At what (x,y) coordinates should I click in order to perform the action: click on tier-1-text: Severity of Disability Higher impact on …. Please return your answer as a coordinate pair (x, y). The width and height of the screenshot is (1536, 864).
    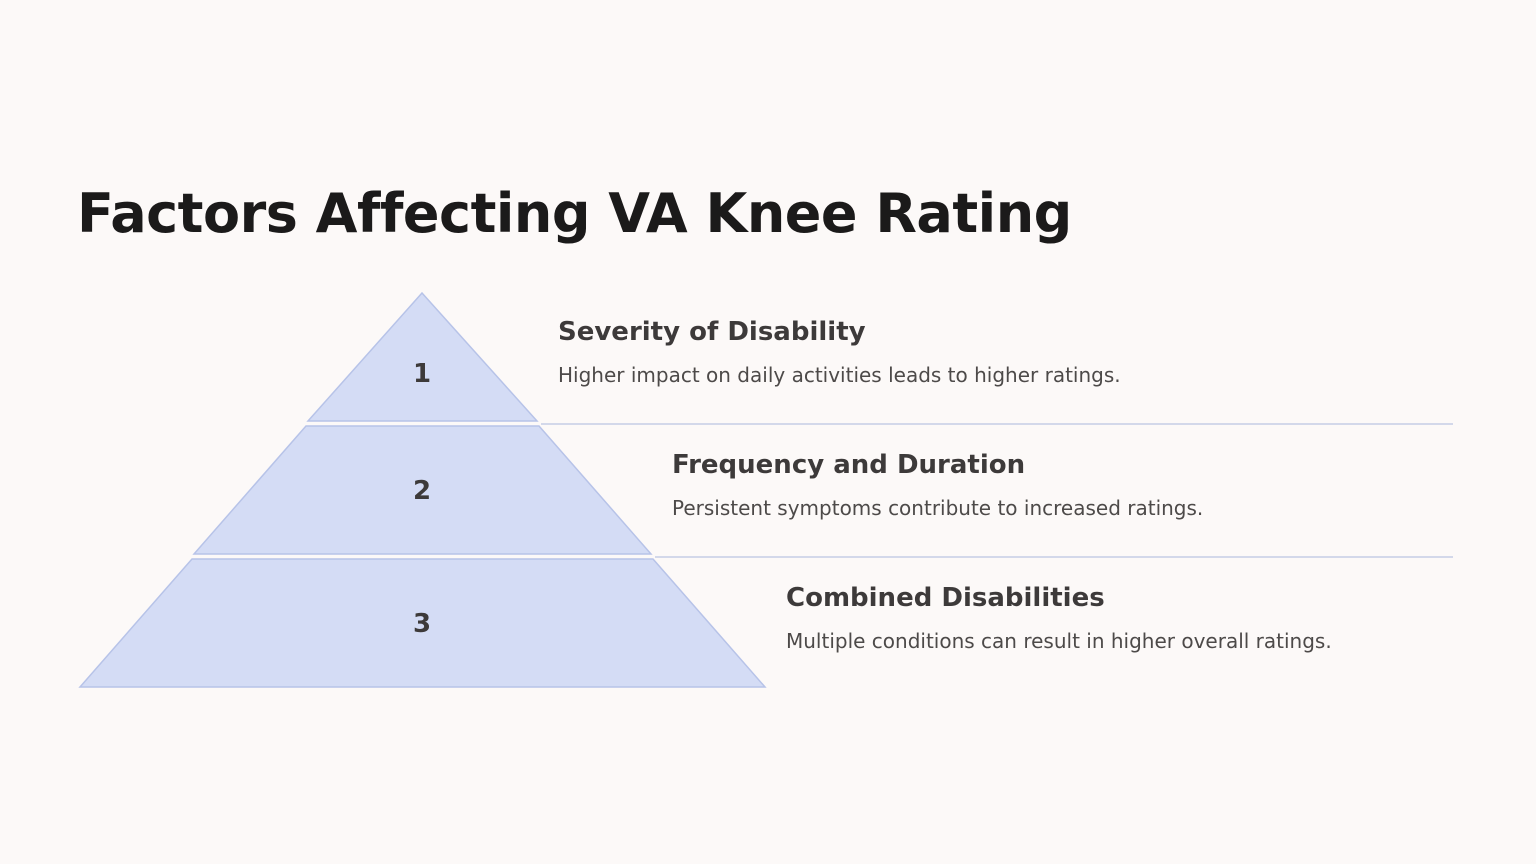
    Looking at the image, I should click on (839, 352).